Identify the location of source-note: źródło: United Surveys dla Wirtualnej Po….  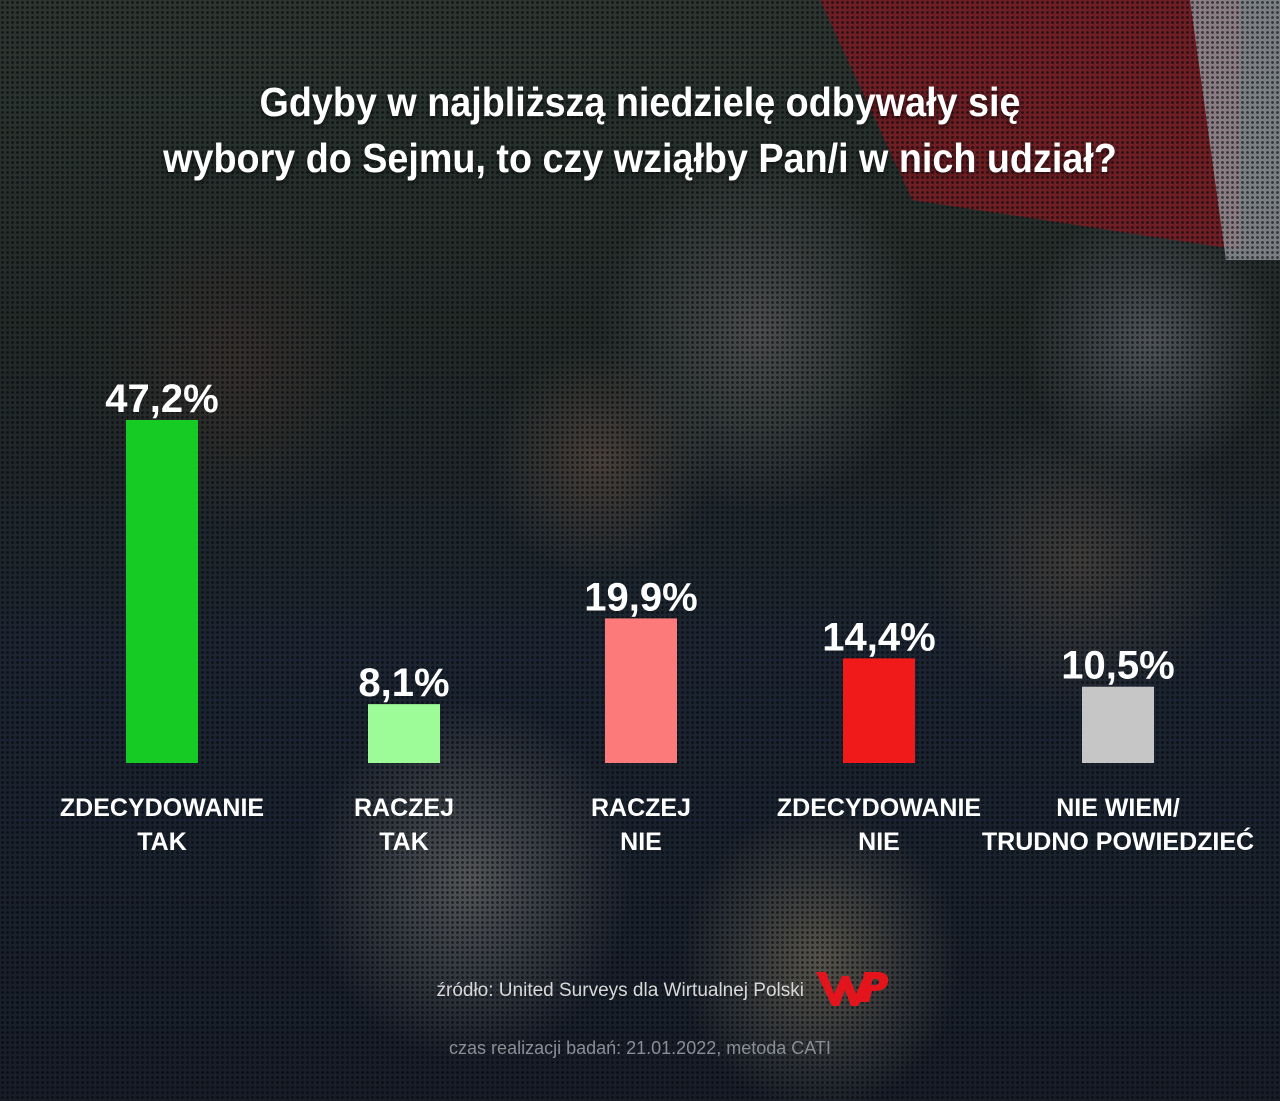
(620, 990).